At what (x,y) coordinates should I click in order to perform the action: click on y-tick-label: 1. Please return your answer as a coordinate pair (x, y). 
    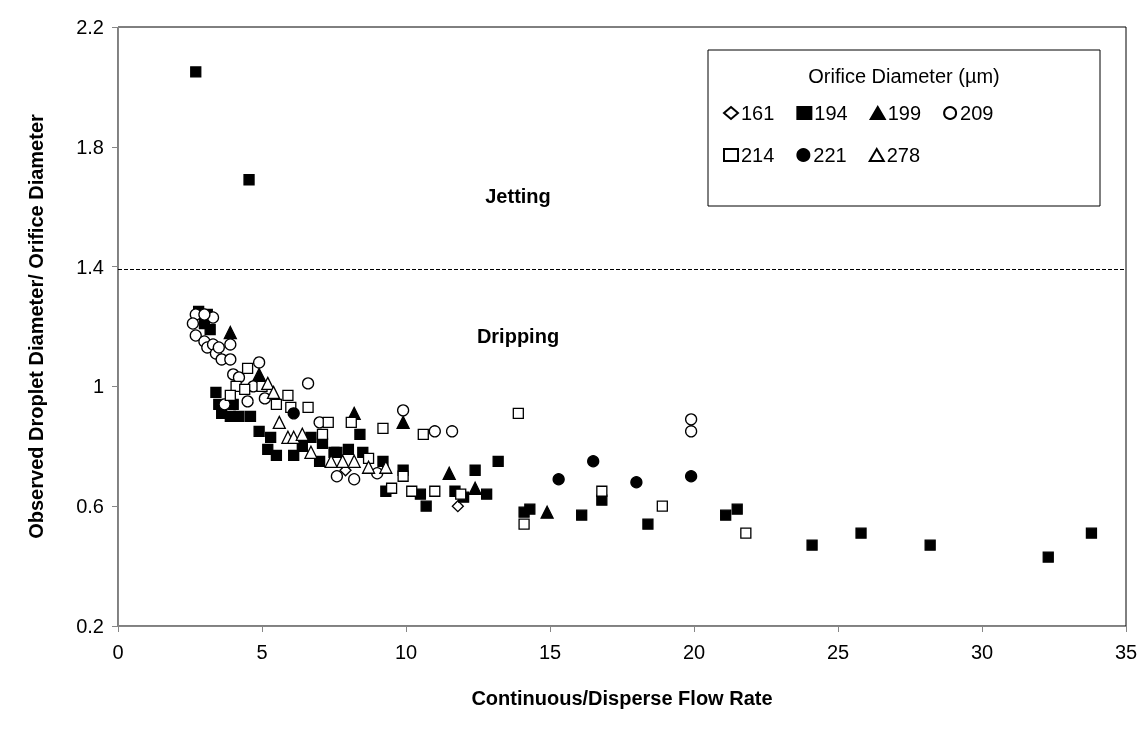
    Looking at the image, I should click on (98, 386).